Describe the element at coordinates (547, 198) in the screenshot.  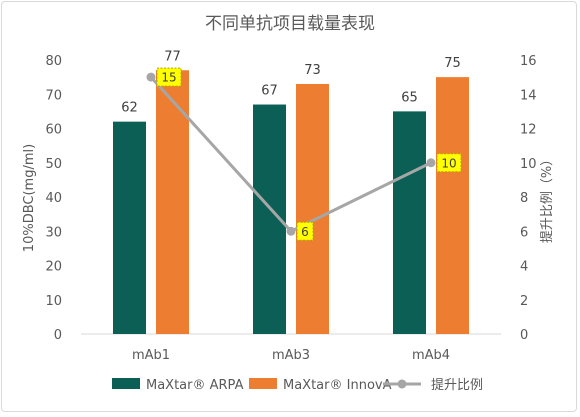
I see `y2-axis-title: 提升比例（%）` at that location.